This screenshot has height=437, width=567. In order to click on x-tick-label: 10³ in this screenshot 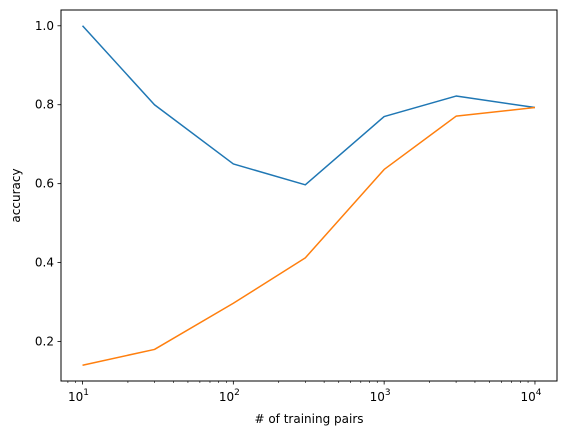, I will do `click(380, 396)`.